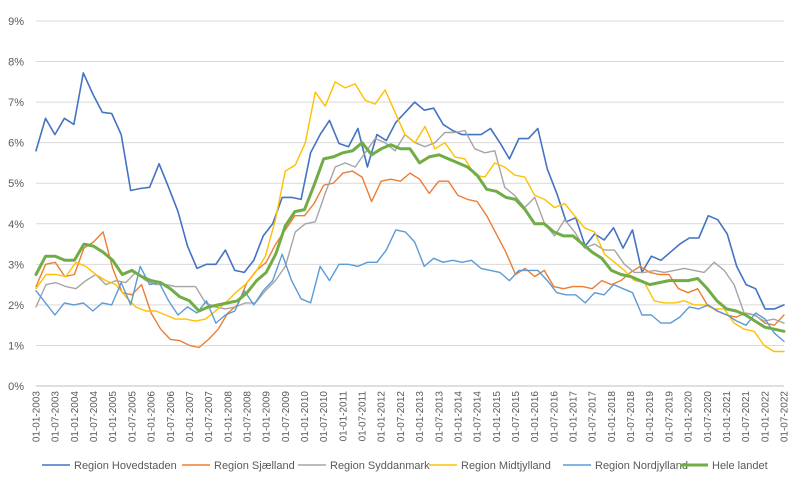 This screenshot has width=799, height=483. Describe the element at coordinates (305, 417) in the screenshot. I see `x-tick-label: 01-01-2010` at that location.